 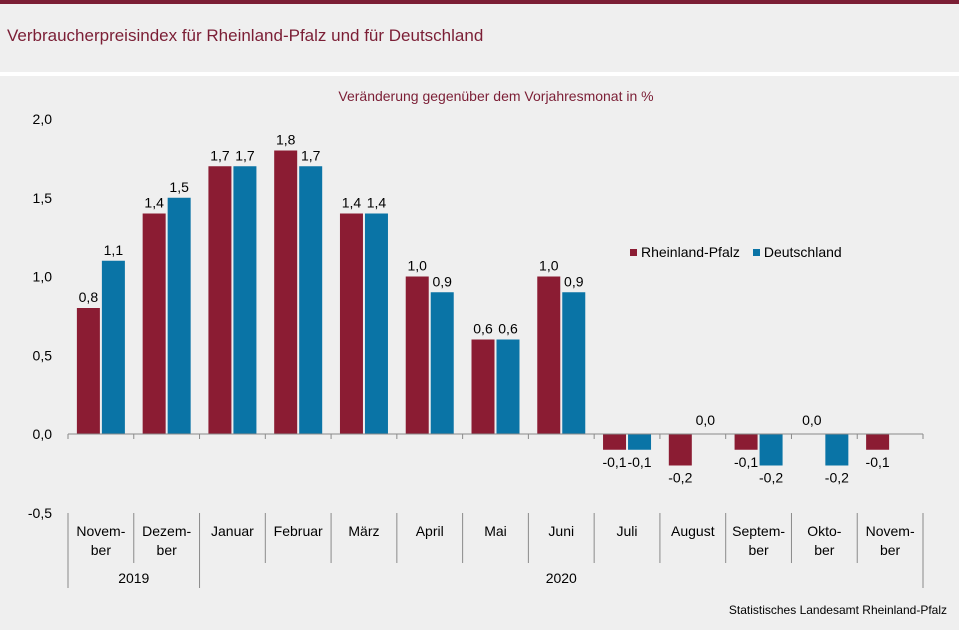 I want to click on legend-label-de: Deutschland, so click(x=802, y=252).